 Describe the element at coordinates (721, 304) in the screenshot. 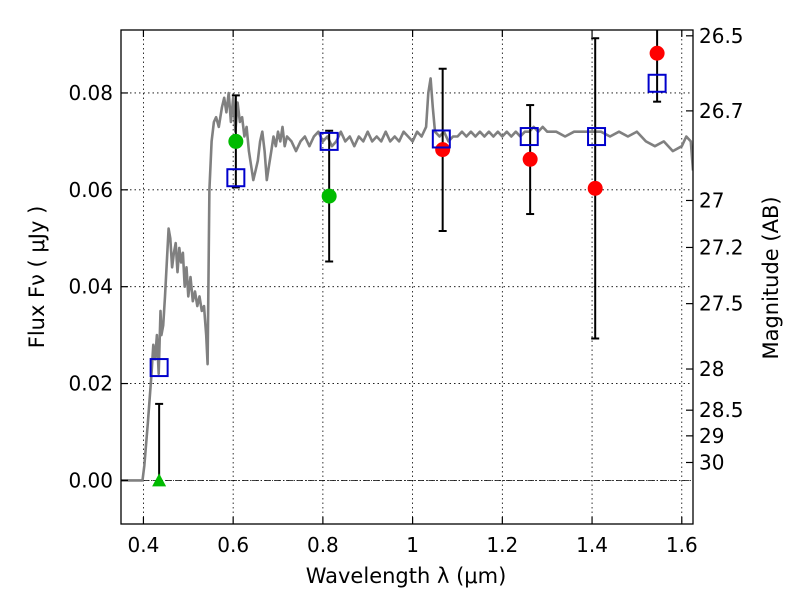

I see `right-tick-label: 27.5` at that location.